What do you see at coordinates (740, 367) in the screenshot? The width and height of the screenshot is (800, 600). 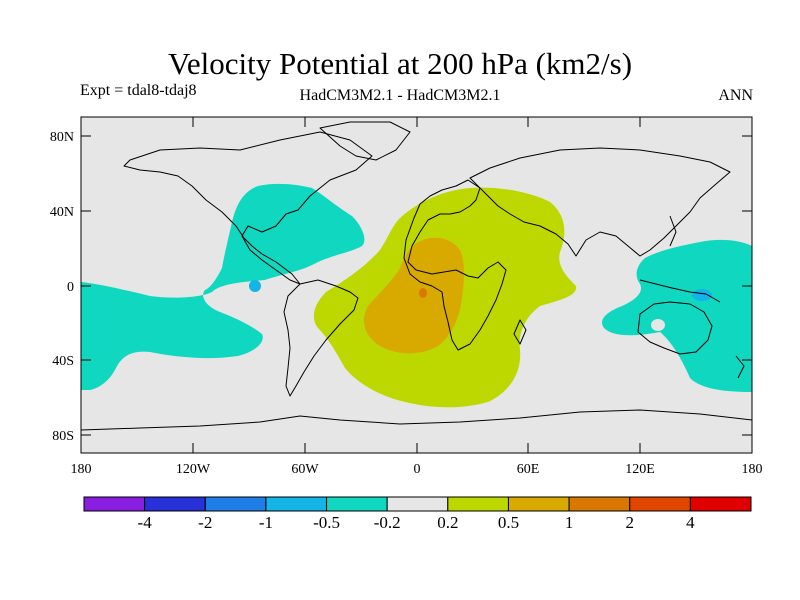 I see `coastline-new-zealand` at bounding box center [740, 367].